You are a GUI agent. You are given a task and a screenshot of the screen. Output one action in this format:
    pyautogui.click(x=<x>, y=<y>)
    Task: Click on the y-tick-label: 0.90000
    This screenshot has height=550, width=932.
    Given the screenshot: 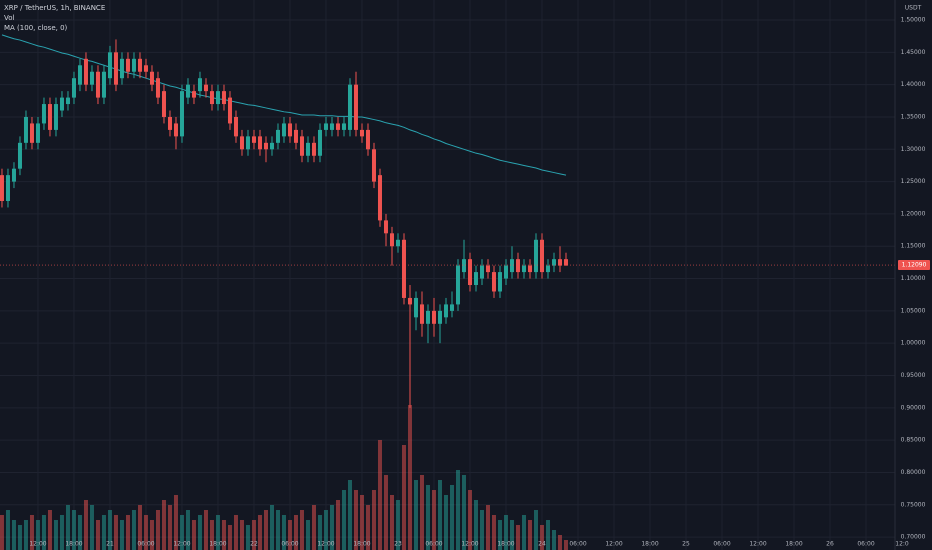 What is the action you would take?
    pyautogui.click(x=913, y=407)
    